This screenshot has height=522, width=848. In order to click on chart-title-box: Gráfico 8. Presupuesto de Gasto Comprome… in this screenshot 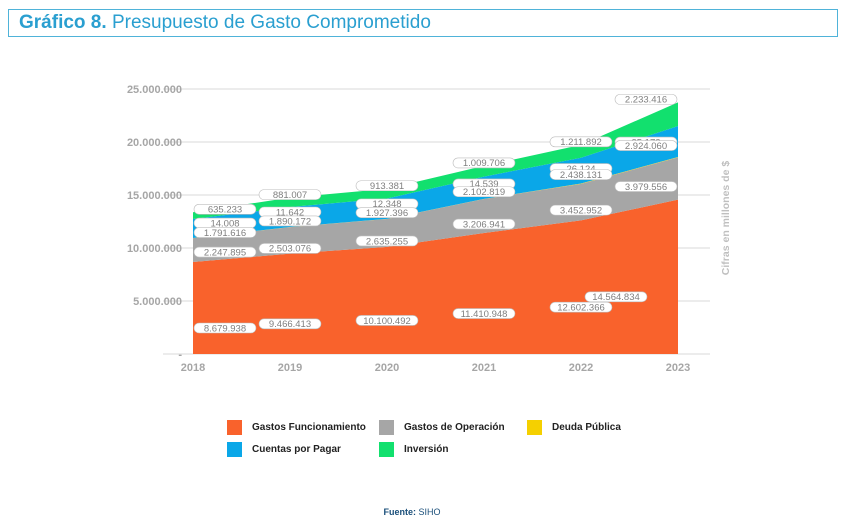, I will do `click(423, 23)`.